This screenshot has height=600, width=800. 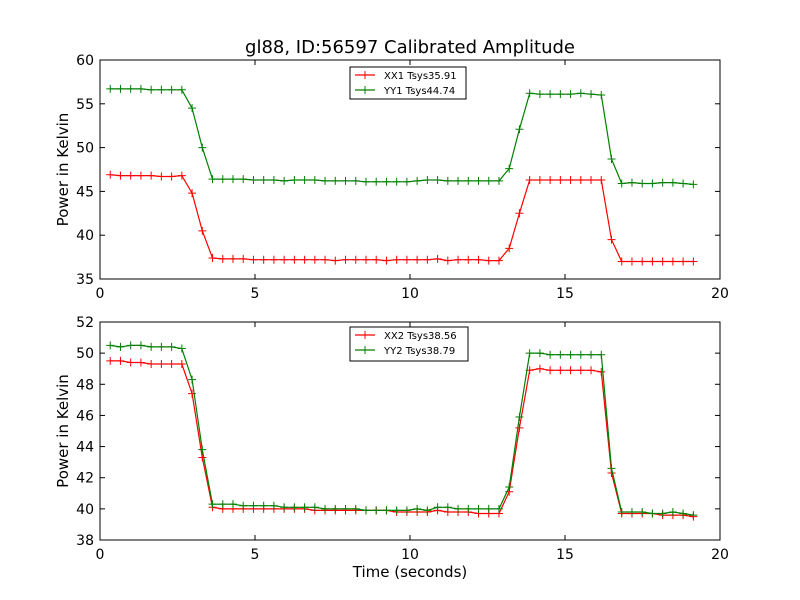 What do you see at coordinates (565, 294) in the screenshot?
I see `x-tick-label: 15` at bounding box center [565, 294].